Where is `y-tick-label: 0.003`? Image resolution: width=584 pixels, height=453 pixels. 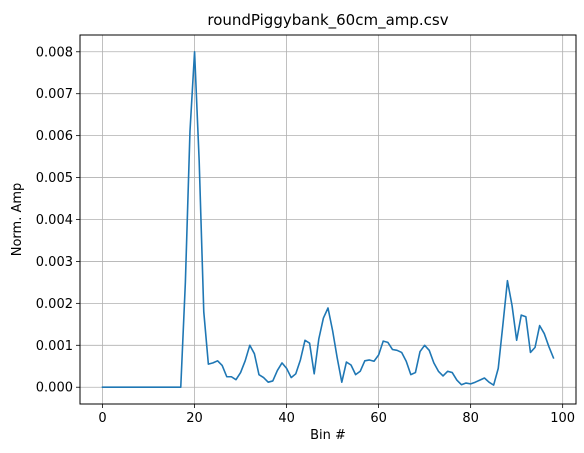
y-tick-label: 0.003 is located at coordinates (54, 262).